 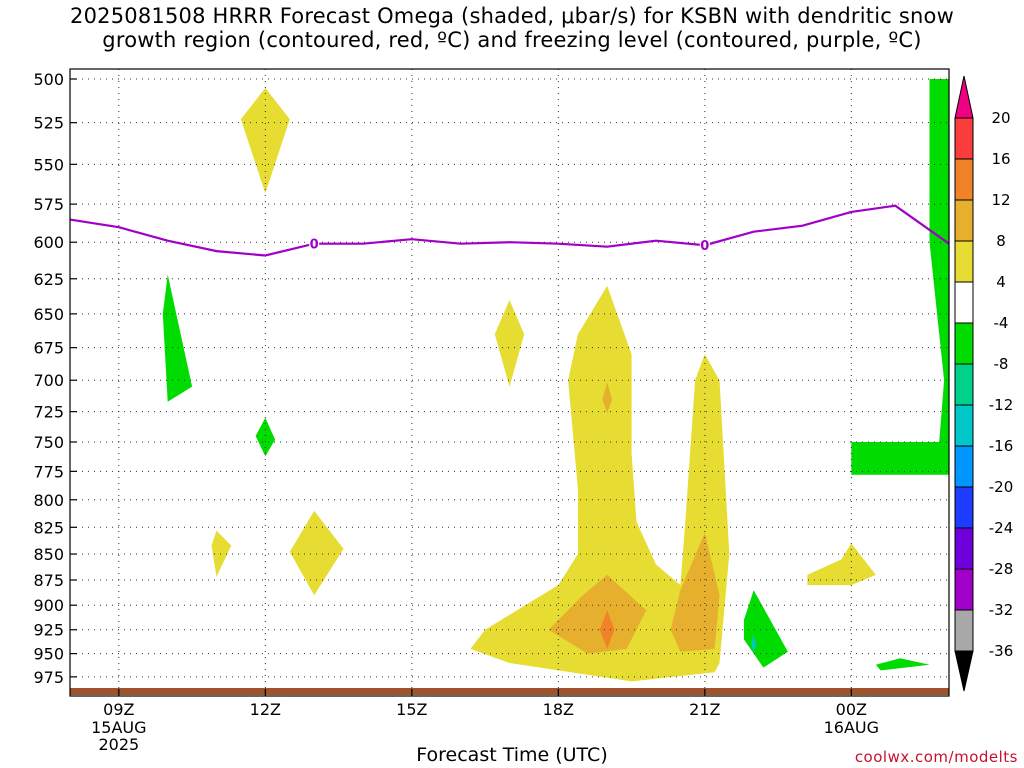 I want to click on x-tick-label-21Z: 21Z, so click(x=704, y=709).